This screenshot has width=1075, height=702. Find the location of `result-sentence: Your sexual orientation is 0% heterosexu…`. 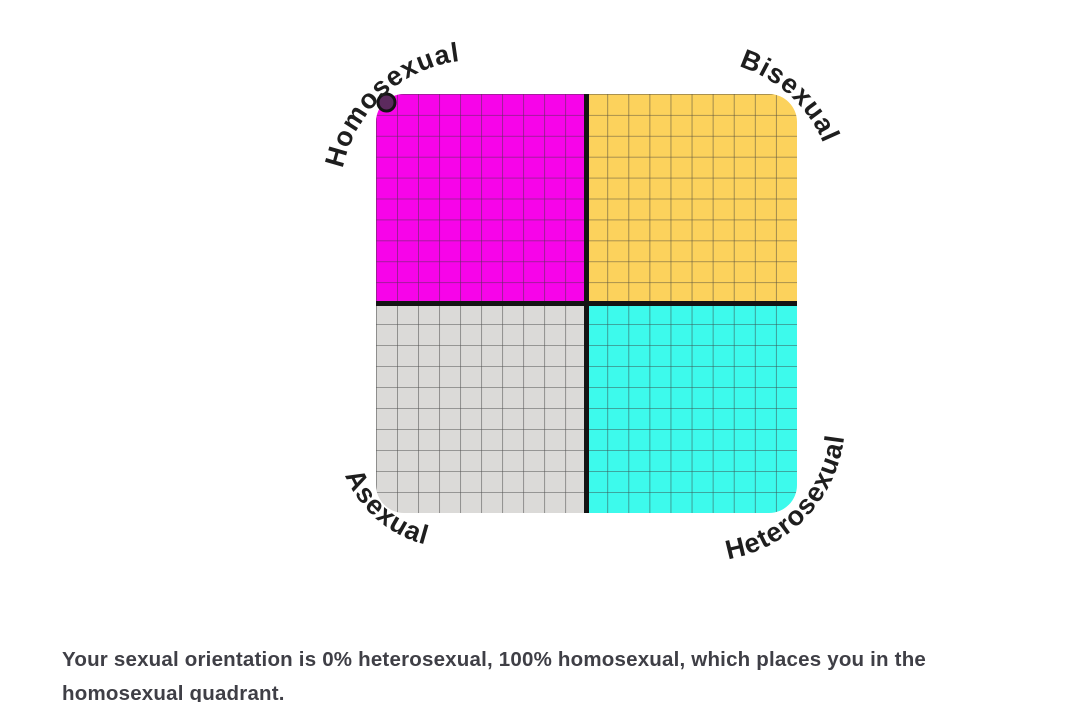

result-sentence: Your sexual orientation is 0% heterosexu… is located at coordinates (494, 672).